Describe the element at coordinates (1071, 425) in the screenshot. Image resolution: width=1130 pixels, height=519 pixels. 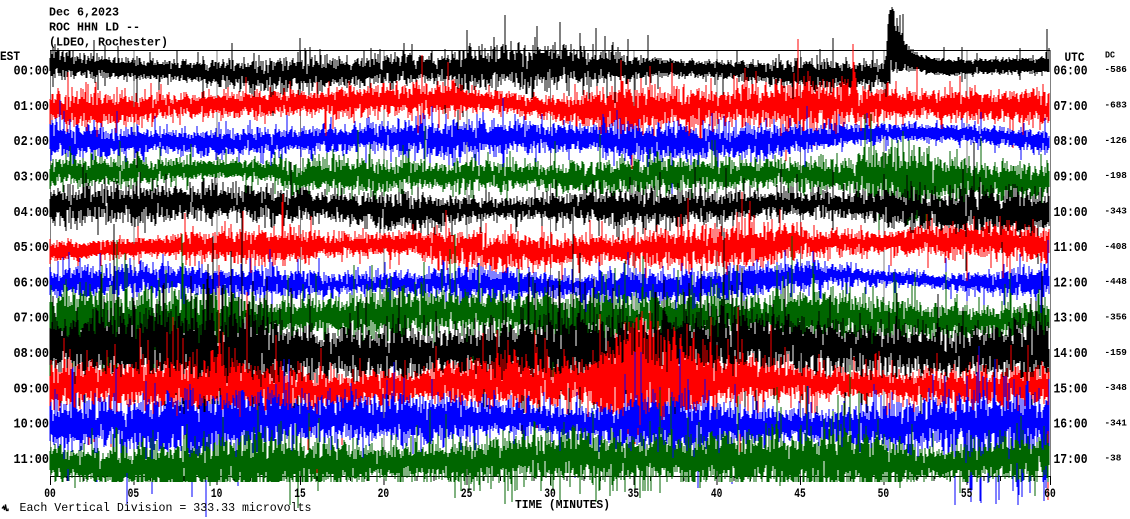
I see `svg-text: 16:00` at that location.